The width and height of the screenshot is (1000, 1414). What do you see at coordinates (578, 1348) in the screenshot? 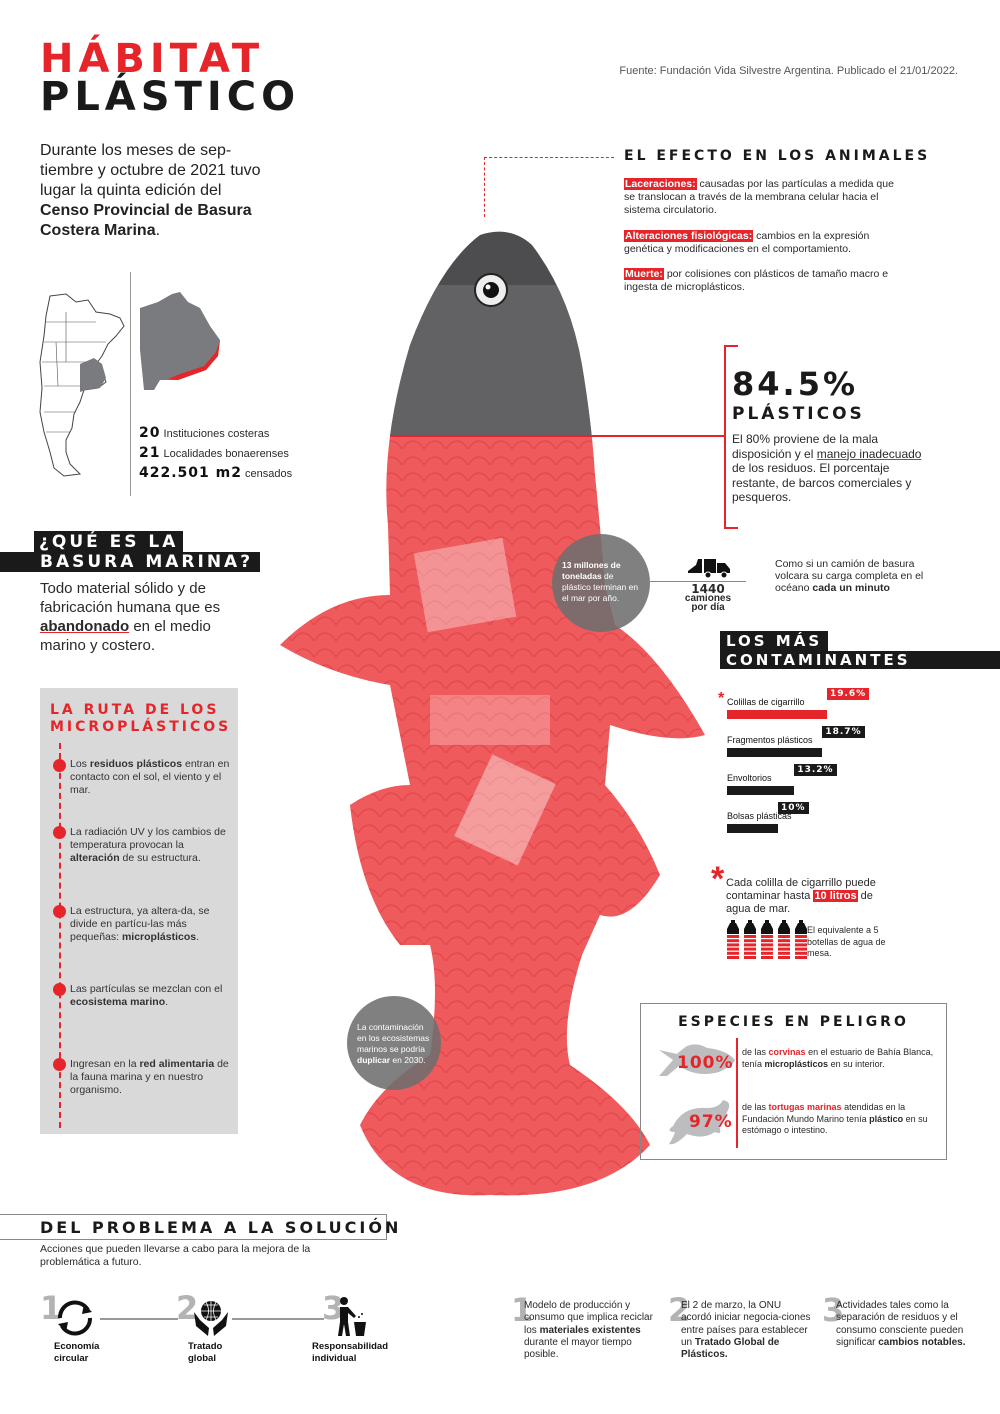
I see `text-segment: durante el mayor tiempo posible.` at bounding box center [578, 1348].